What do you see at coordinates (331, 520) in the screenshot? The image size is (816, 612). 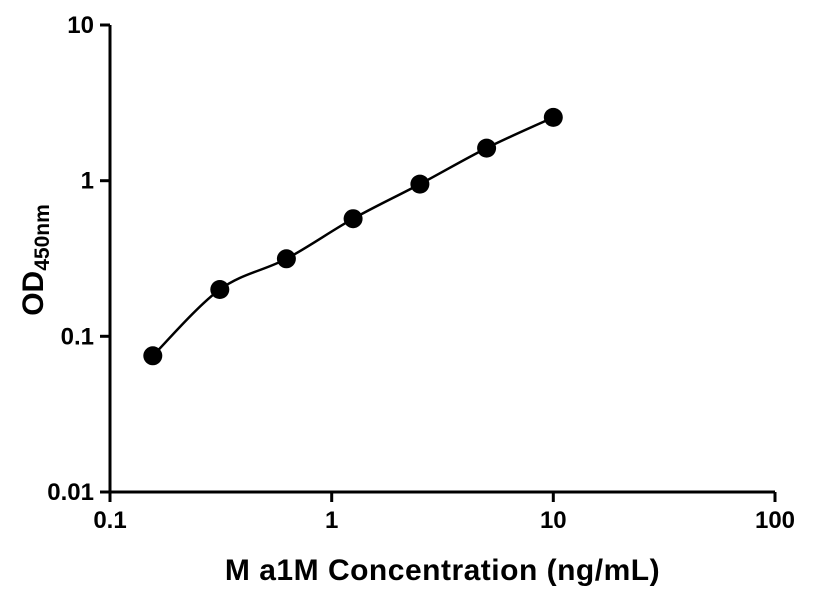 I see `x-tick-label: 1` at bounding box center [331, 520].